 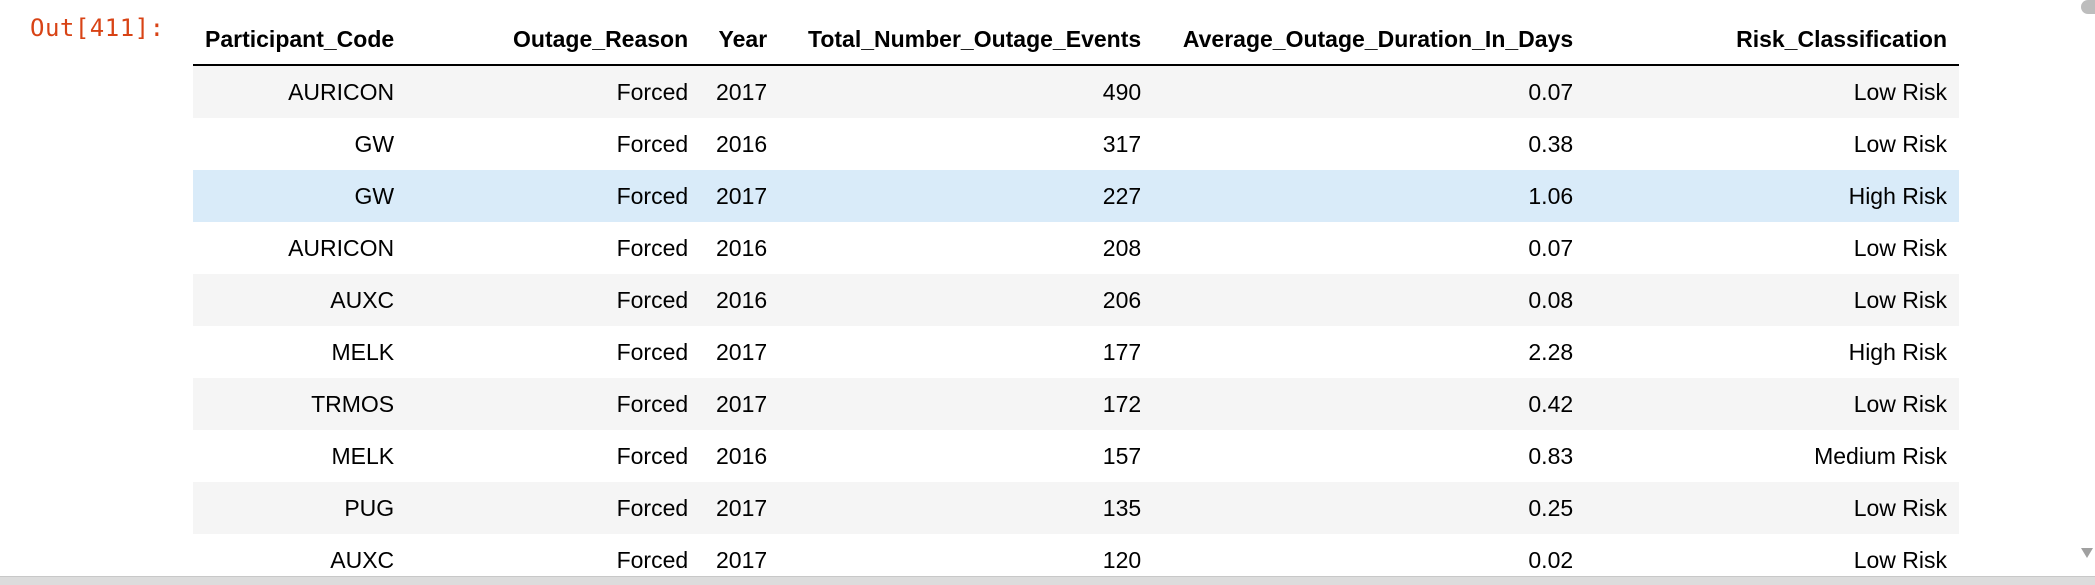 I want to click on cell-total-events: 177, so click(x=966, y=352).